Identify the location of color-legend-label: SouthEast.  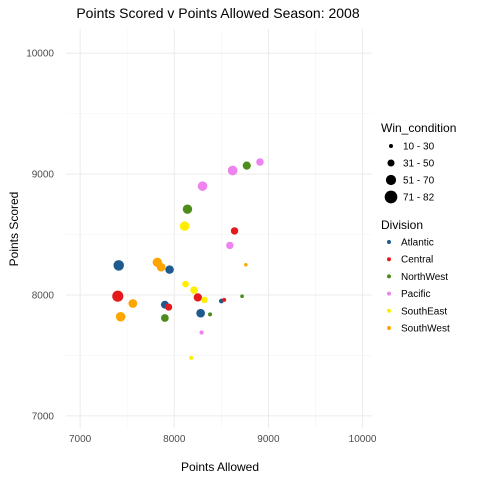
(424, 311).